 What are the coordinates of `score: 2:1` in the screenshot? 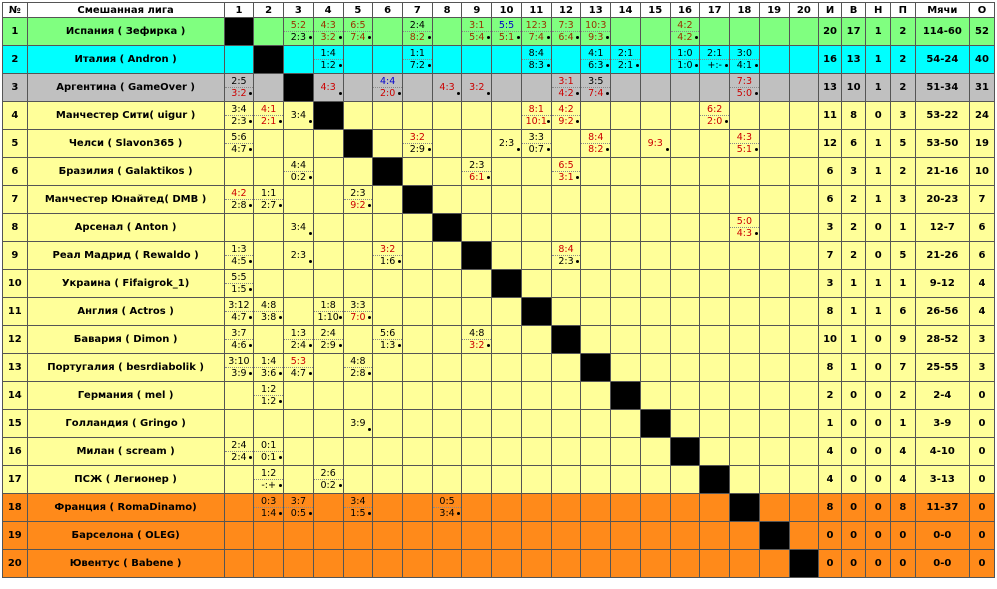 It's located at (715, 53).